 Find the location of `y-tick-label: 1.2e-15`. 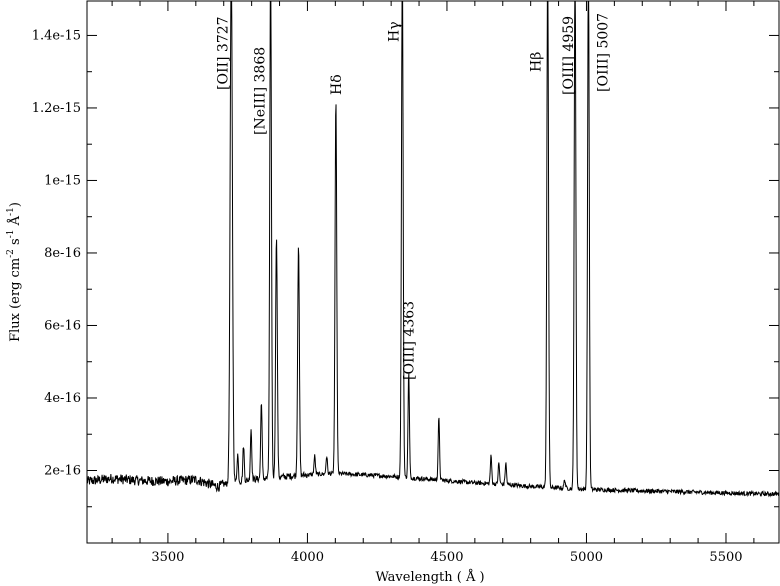

y-tick-label: 1.2e-15 is located at coordinates (56, 108).